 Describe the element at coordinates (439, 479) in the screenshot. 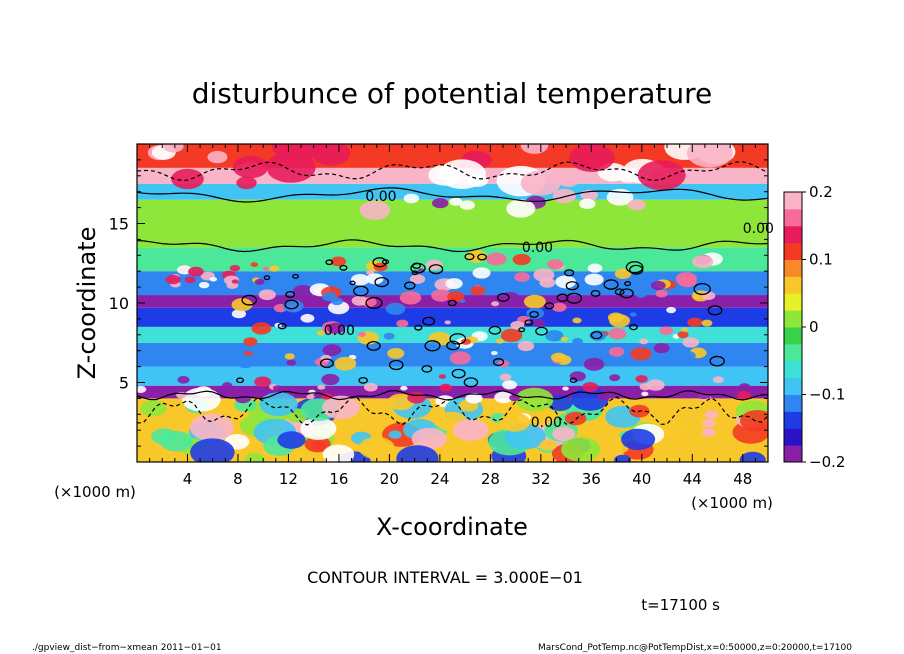

I see `x-tick-label: 24` at that location.